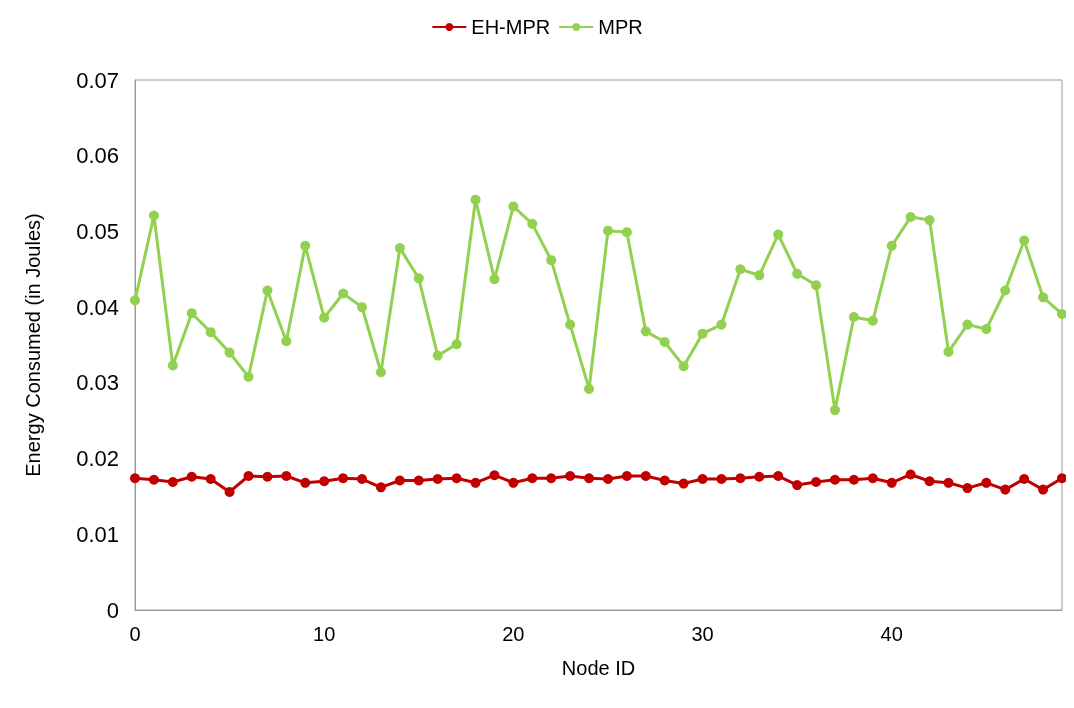 The image size is (1074, 708). What do you see at coordinates (97, 383) in the screenshot?
I see `y-tick-label: 0.03` at bounding box center [97, 383].